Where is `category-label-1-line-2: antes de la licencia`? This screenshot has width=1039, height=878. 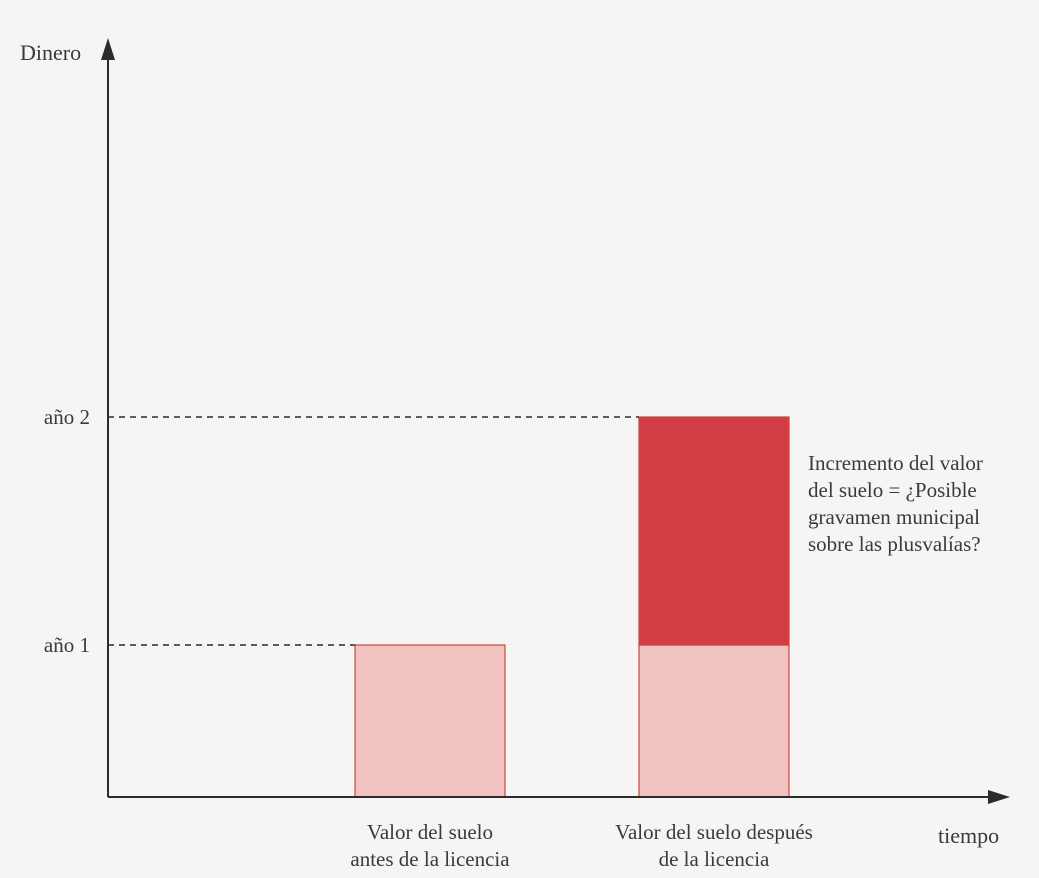 category-label-1-line-2: antes de la licencia is located at coordinates (430, 859).